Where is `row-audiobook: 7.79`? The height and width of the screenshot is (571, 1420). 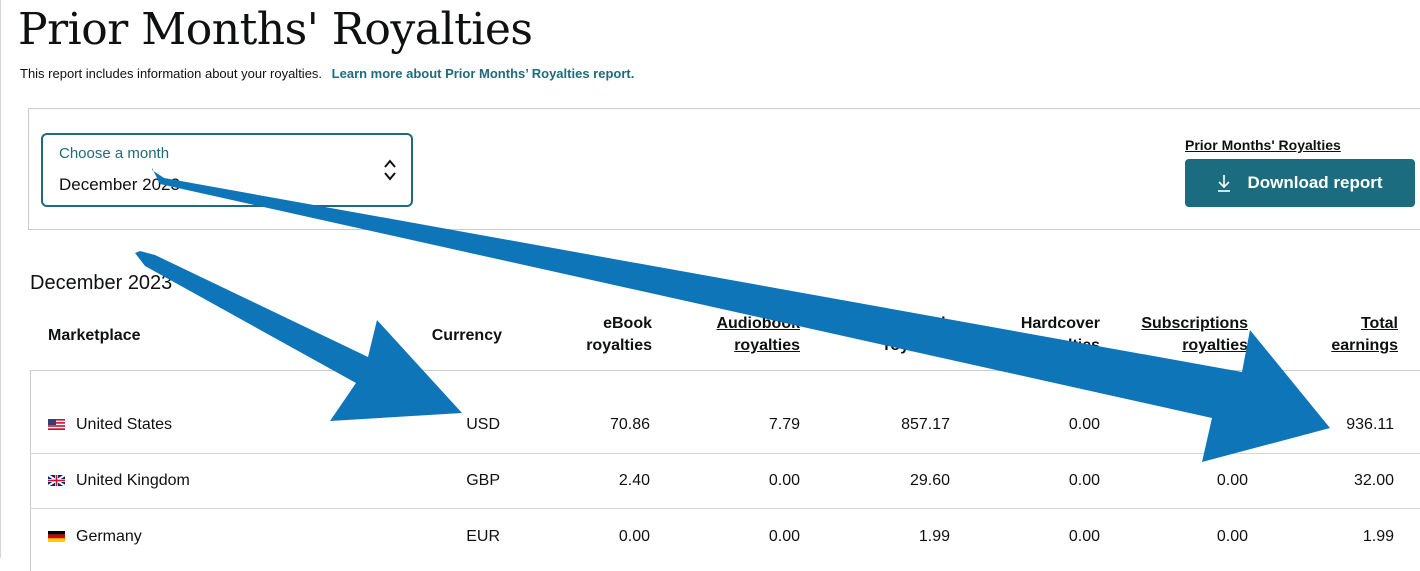
row-audiobook: 7.79 is located at coordinates (784, 424).